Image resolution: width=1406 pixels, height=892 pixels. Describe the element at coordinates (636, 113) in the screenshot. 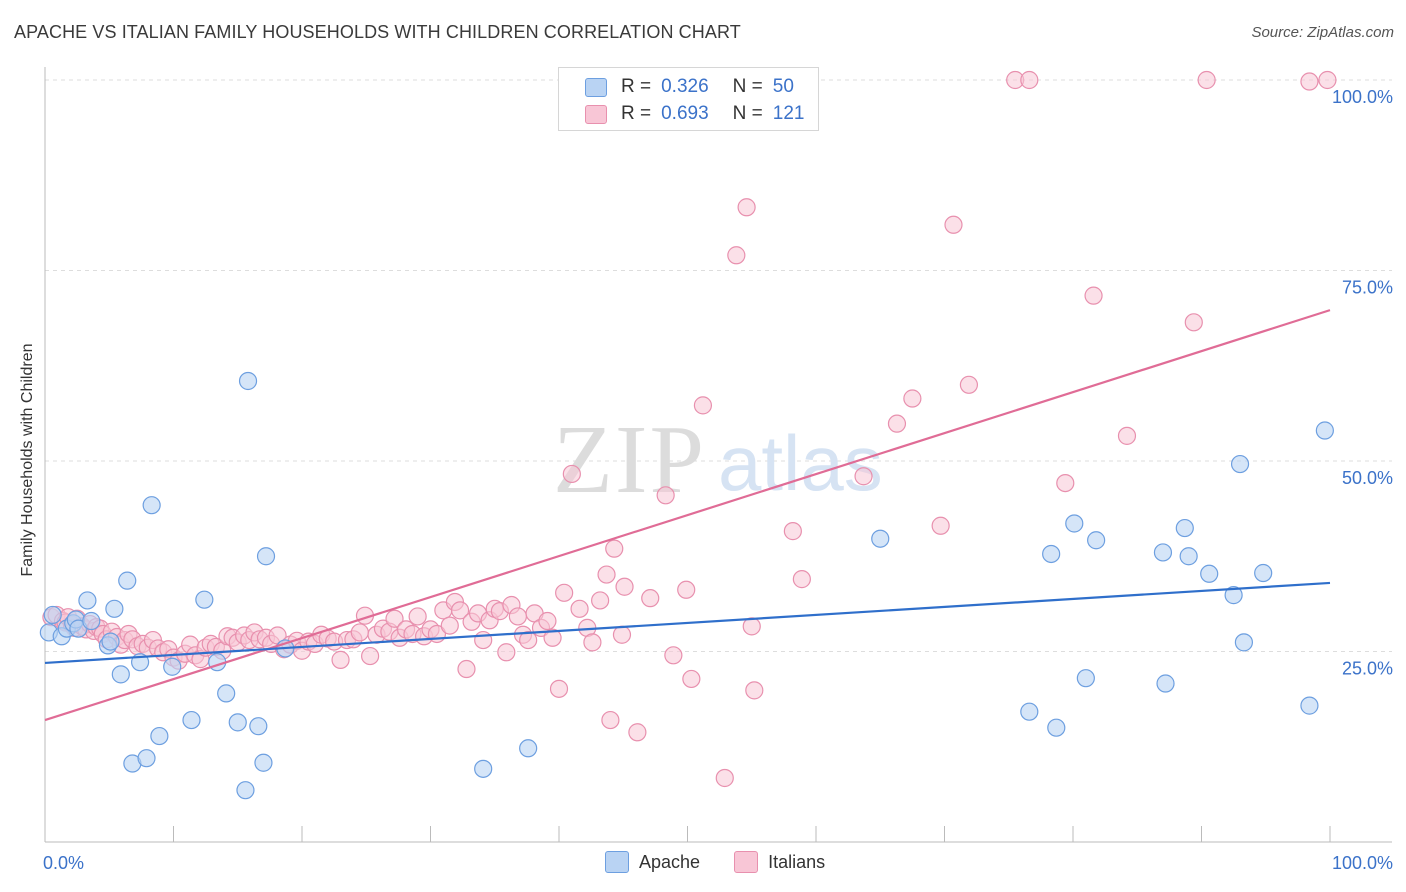

I see `italians-r-label: R =` at that location.